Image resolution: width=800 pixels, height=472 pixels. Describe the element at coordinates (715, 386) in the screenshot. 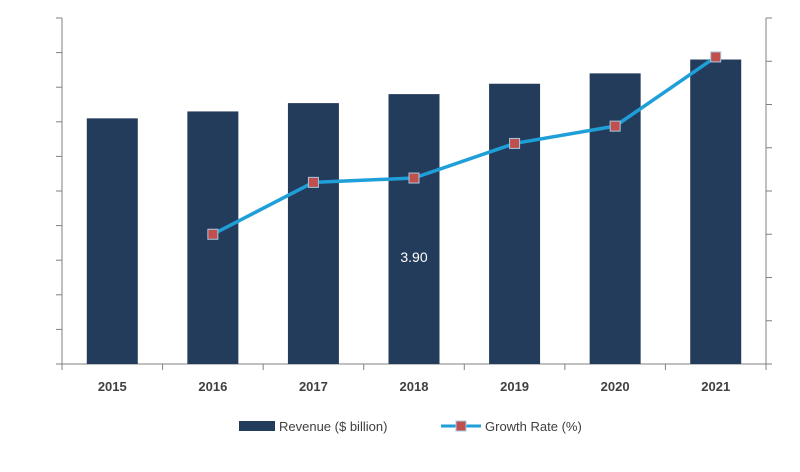

I see `x-tick-label-2021: 2021` at that location.